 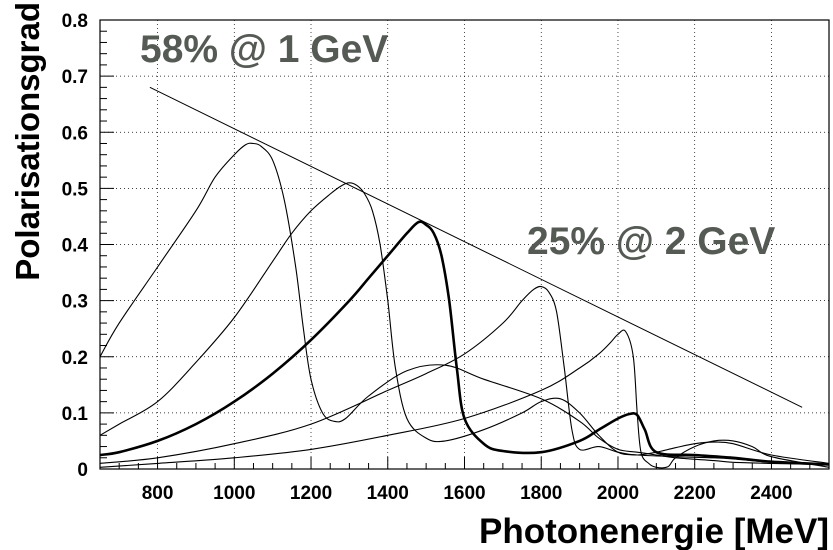 What do you see at coordinates (264, 49) in the screenshot?
I see `annotation-1gev: 58% @ 1 GeV` at bounding box center [264, 49].